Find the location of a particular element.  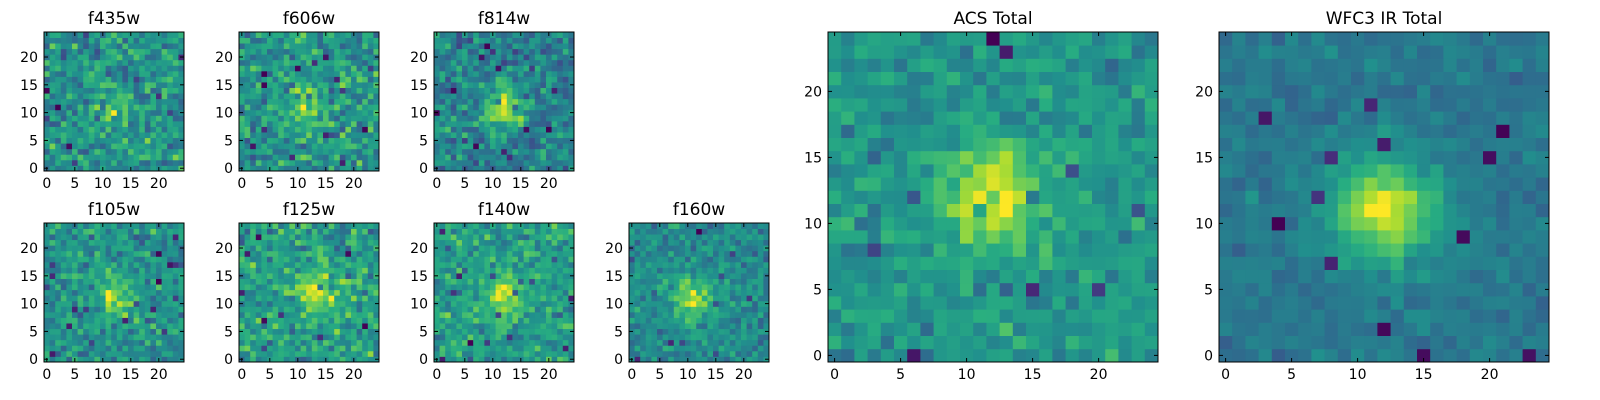

panel-title: f140w is located at coordinates (504, 210).